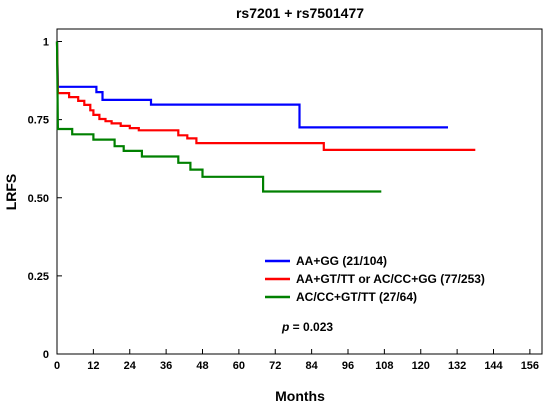 This screenshot has width=550, height=407. What do you see at coordinates (296, 360) in the screenshot?
I see `x-axis: 0 12 24 36 48 60 72 84 96 108 120 132 144 156` at bounding box center [296, 360].